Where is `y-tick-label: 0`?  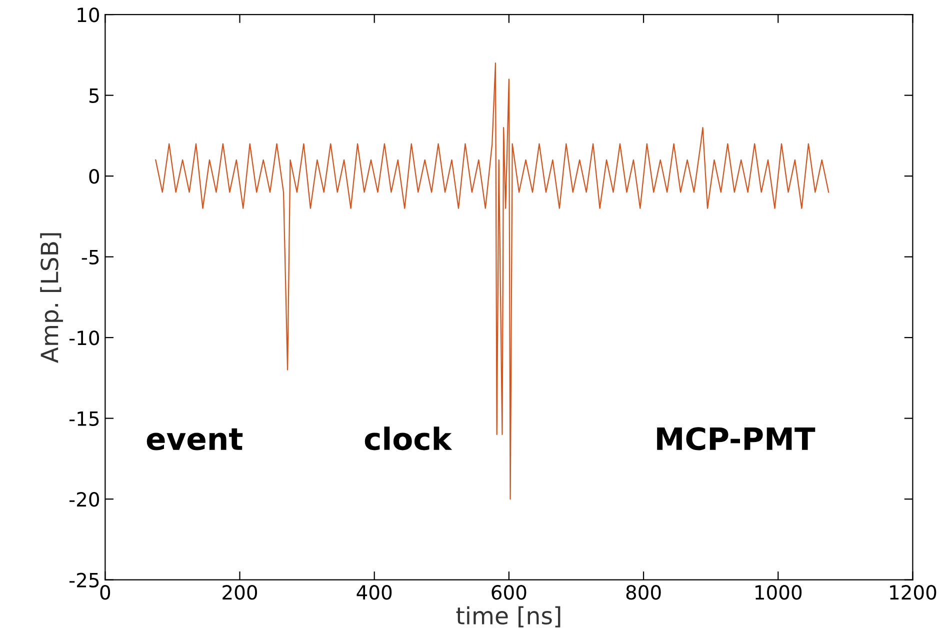 y-tick-label: 0 is located at coordinates (94, 176).